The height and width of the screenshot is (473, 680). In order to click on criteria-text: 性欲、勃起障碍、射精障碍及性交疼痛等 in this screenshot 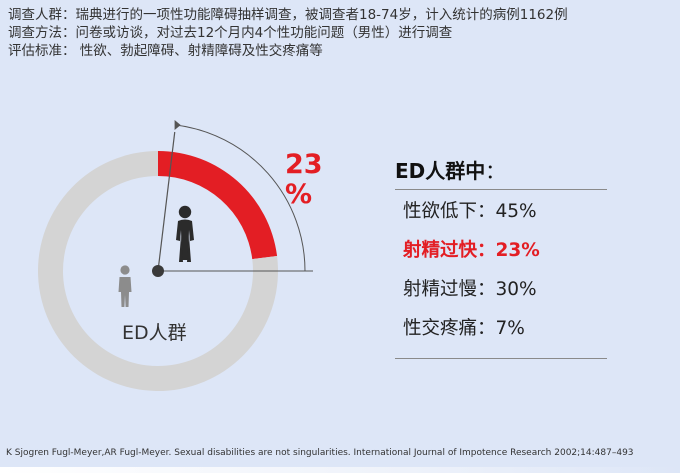, I will do `click(199, 51)`.